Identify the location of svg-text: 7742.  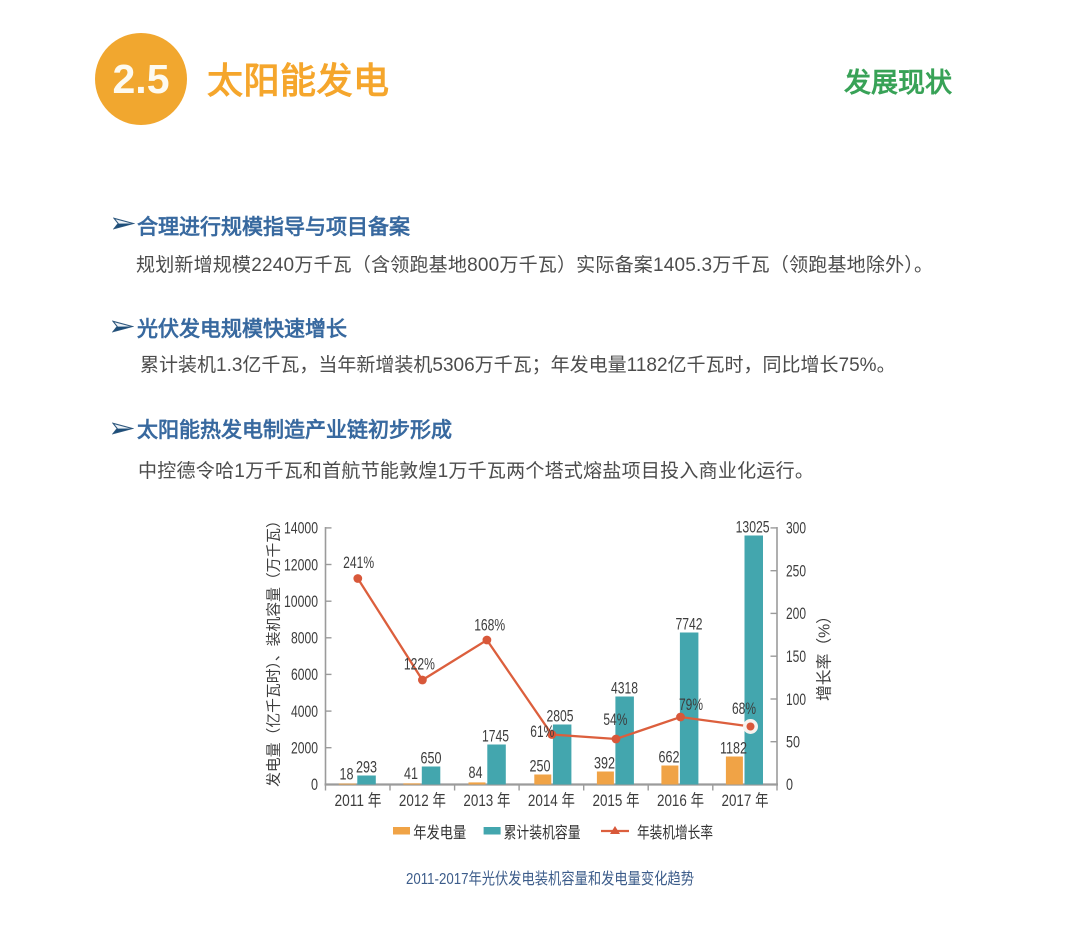
(689, 625).